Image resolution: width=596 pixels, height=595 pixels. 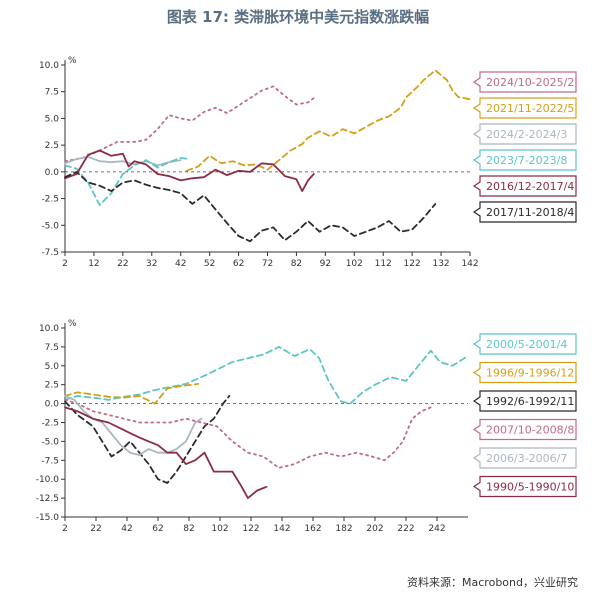 I want to click on x-tick-label: 52, so click(x=209, y=264).